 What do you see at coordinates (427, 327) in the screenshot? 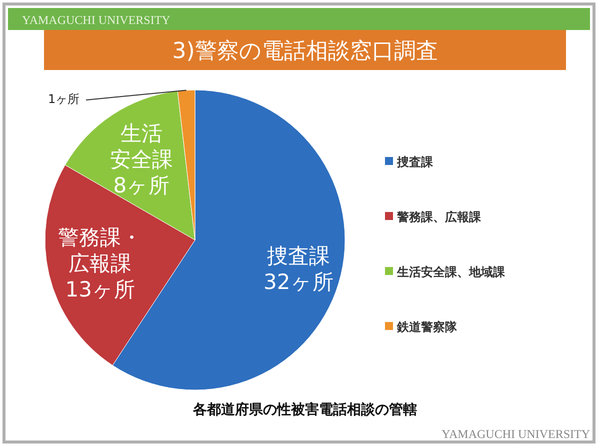
I see `legend-label: 鉄道警察隊` at bounding box center [427, 327].